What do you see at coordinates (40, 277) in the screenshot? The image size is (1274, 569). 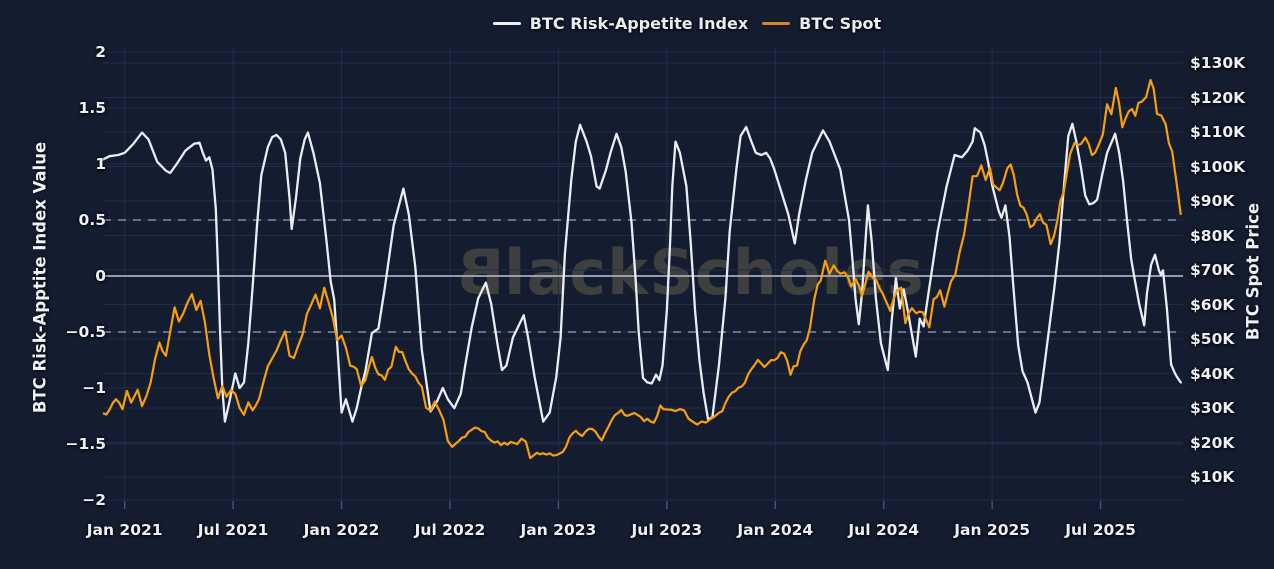 I see `left-axis-title: BTC Risk-Apptite Index Value` at bounding box center [40, 277].